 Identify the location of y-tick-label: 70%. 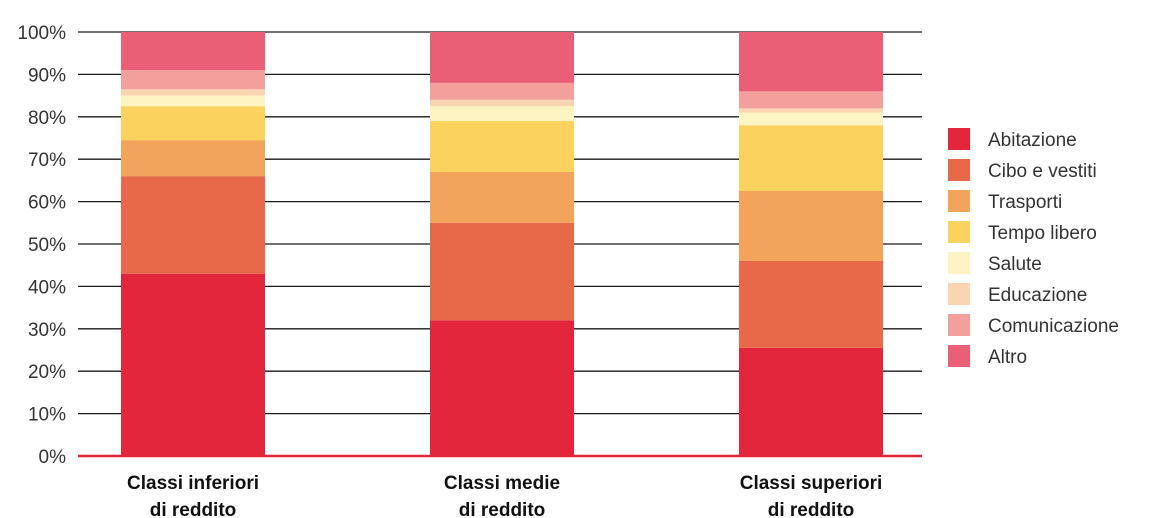
(47, 160).